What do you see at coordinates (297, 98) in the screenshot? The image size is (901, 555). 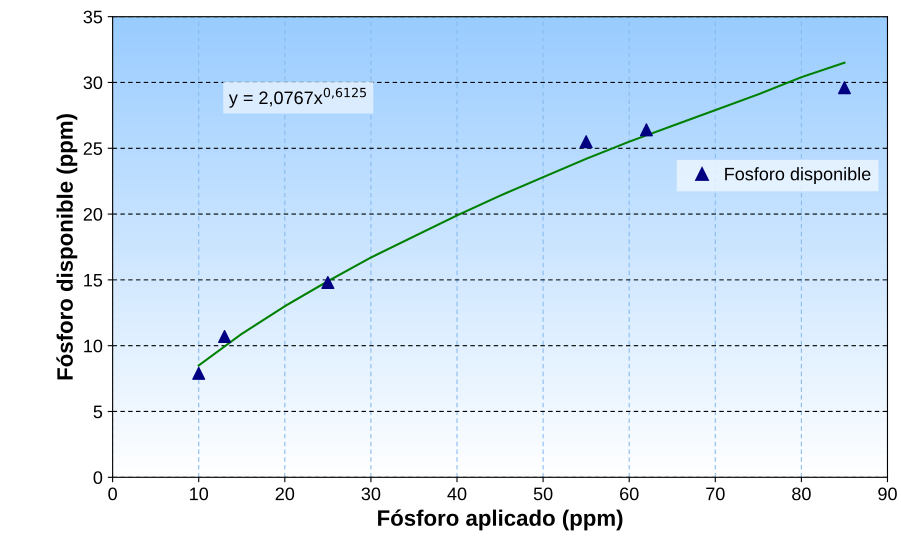 I see `annotation: y = 2,0767x$^{0,6125}$` at bounding box center [297, 98].